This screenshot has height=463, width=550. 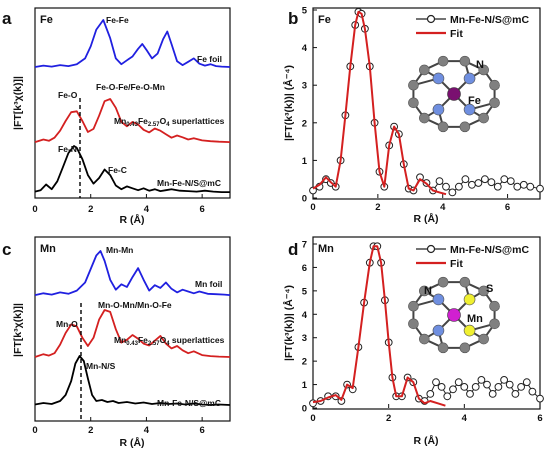 I want to click on legend-b-fit: Fit, so click(x=456, y=34).